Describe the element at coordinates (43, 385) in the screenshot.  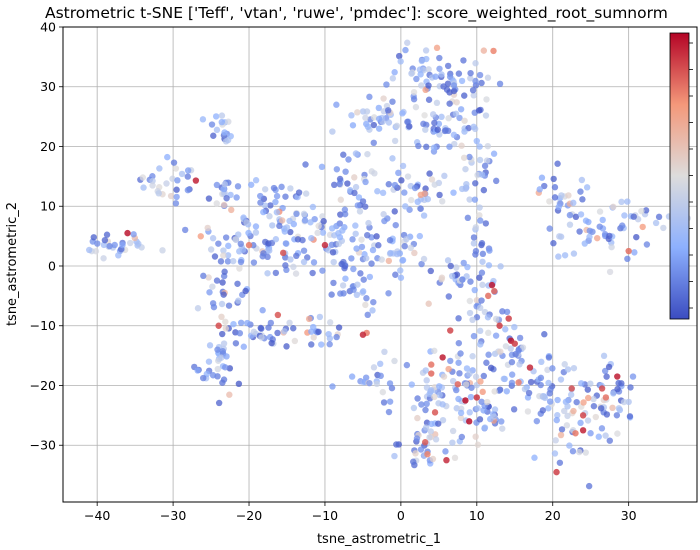
I see `y-tick-label: −20` at that location.